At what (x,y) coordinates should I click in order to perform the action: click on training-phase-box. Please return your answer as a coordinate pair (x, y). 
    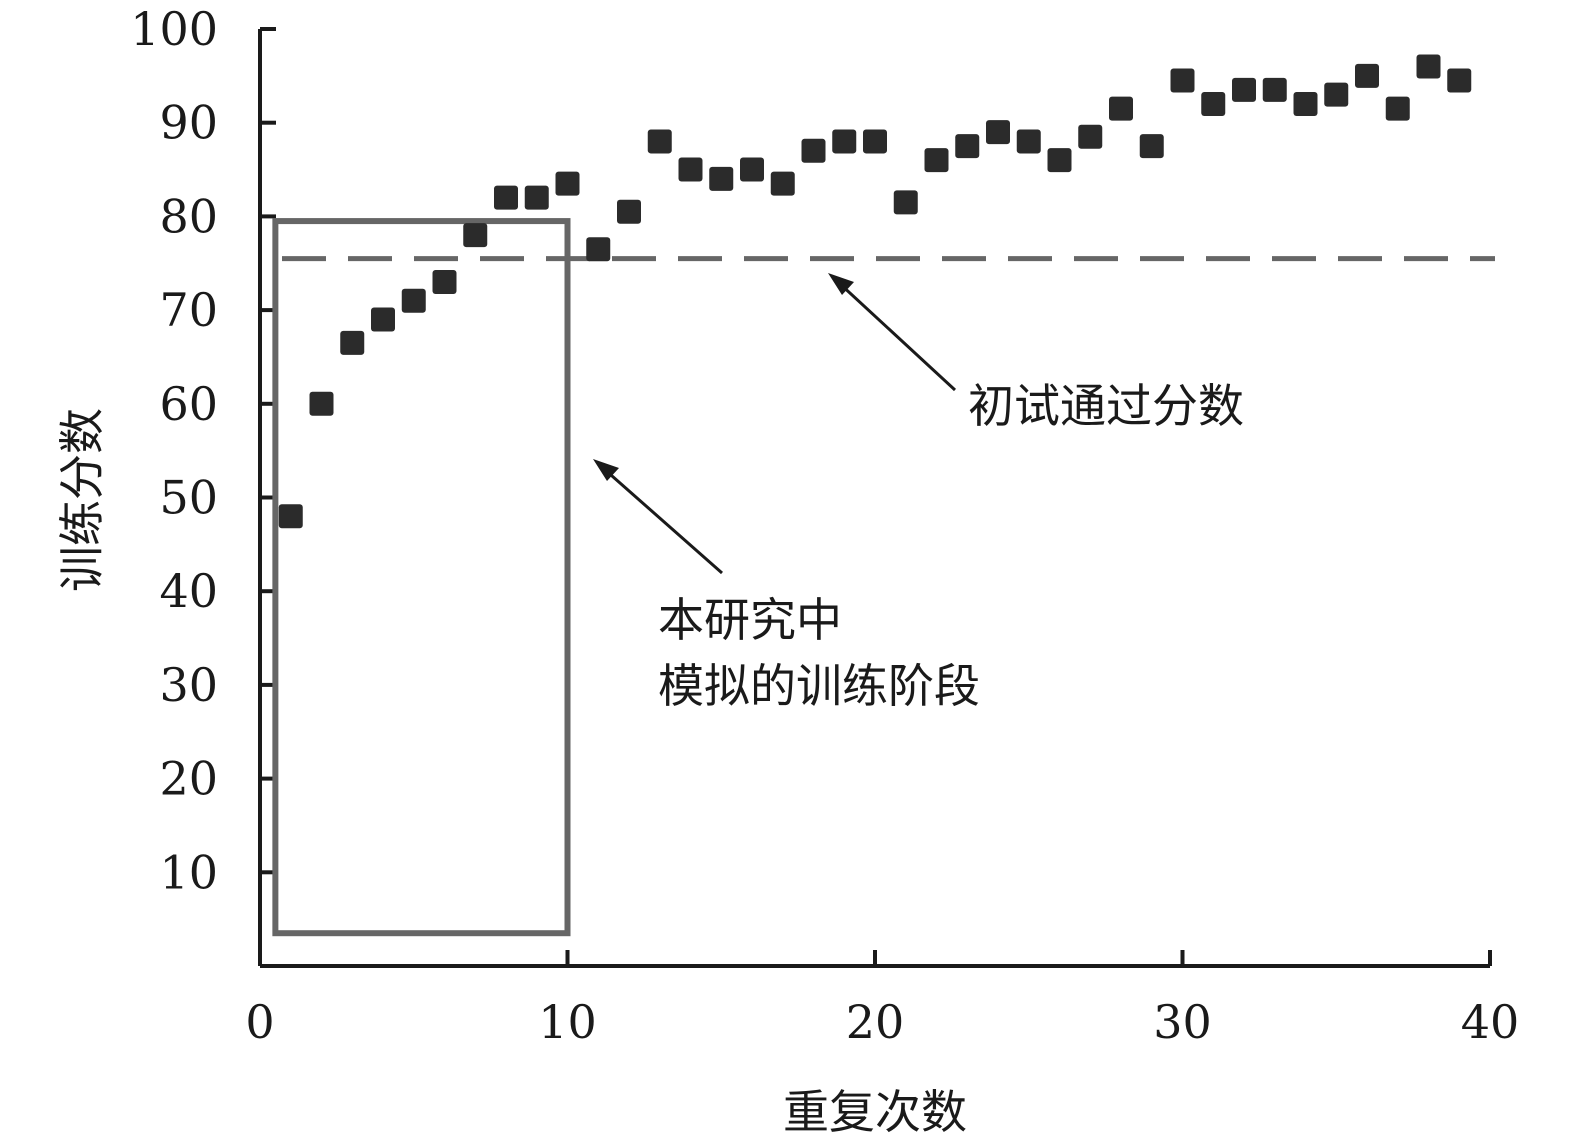
    Looking at the image, I should click on (421, 577).